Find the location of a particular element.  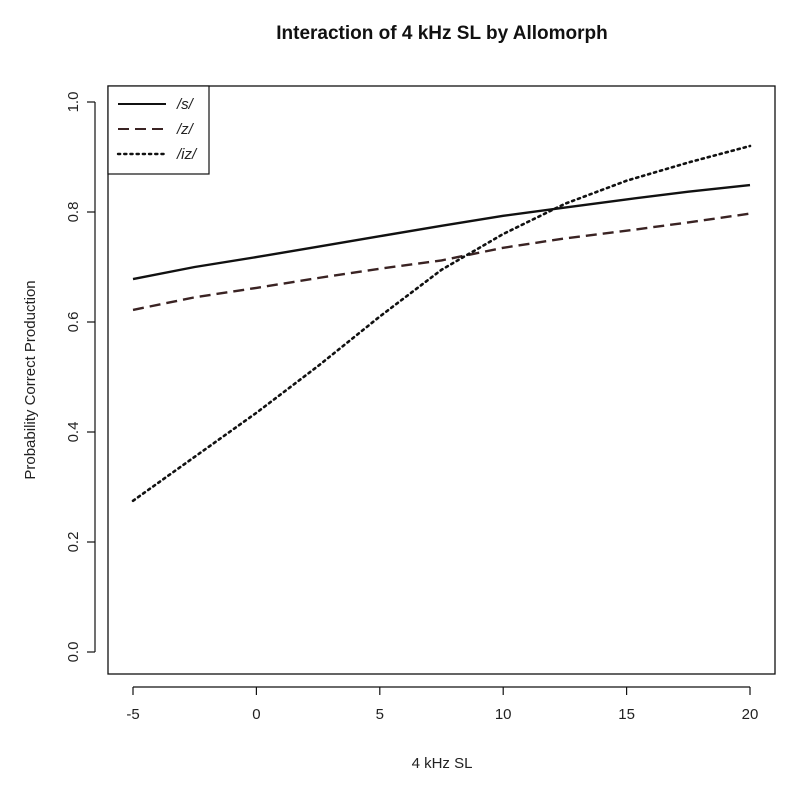

y-tick-label: 0.0 is located at coordinates (73, 652).